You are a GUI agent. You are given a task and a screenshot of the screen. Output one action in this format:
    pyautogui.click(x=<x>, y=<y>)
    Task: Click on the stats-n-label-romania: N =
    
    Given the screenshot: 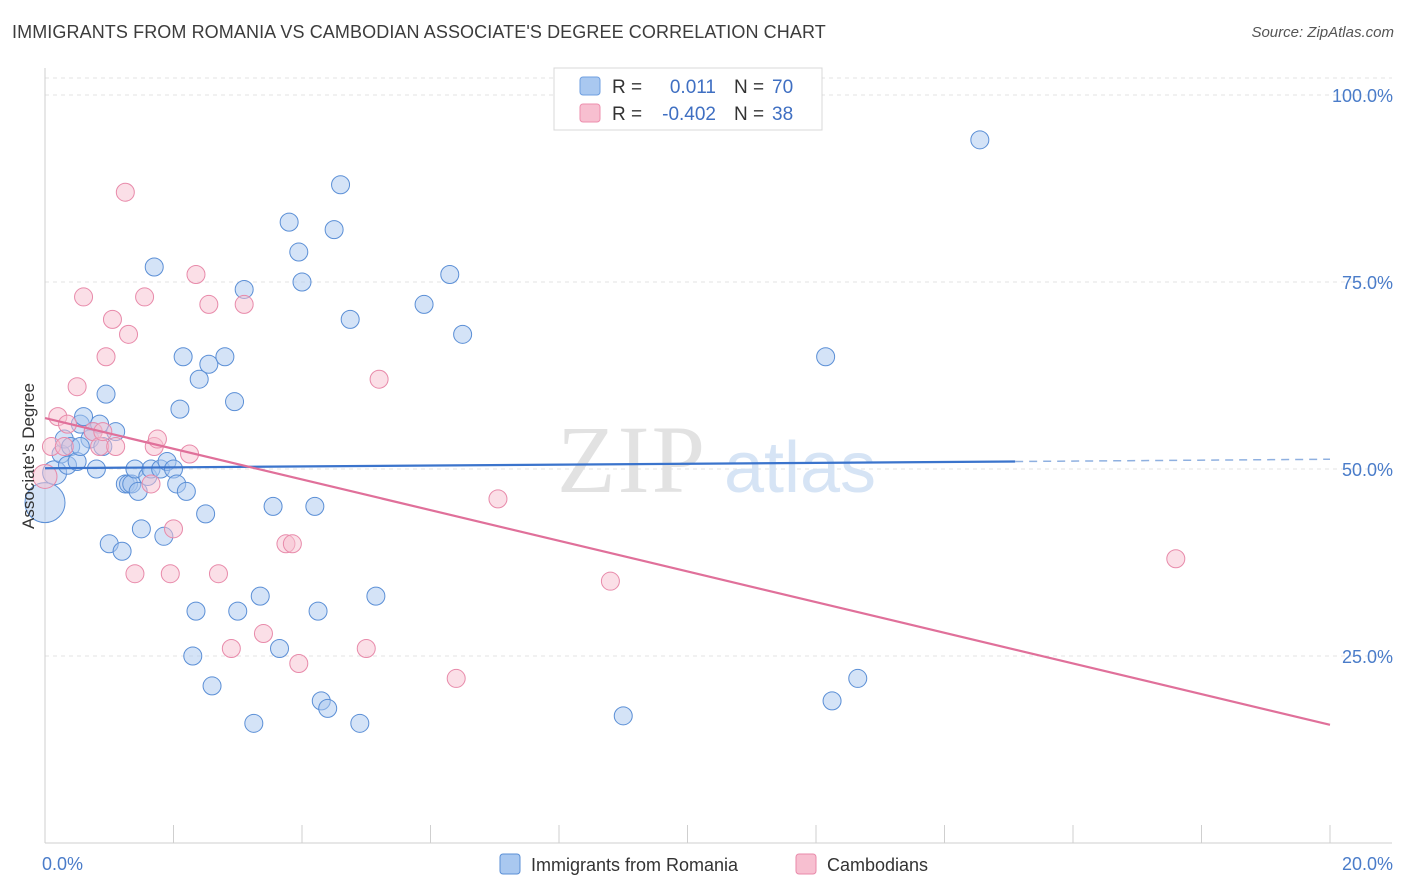 What is the action you would take?
    pyautogui.click(x=749, y=87)
    